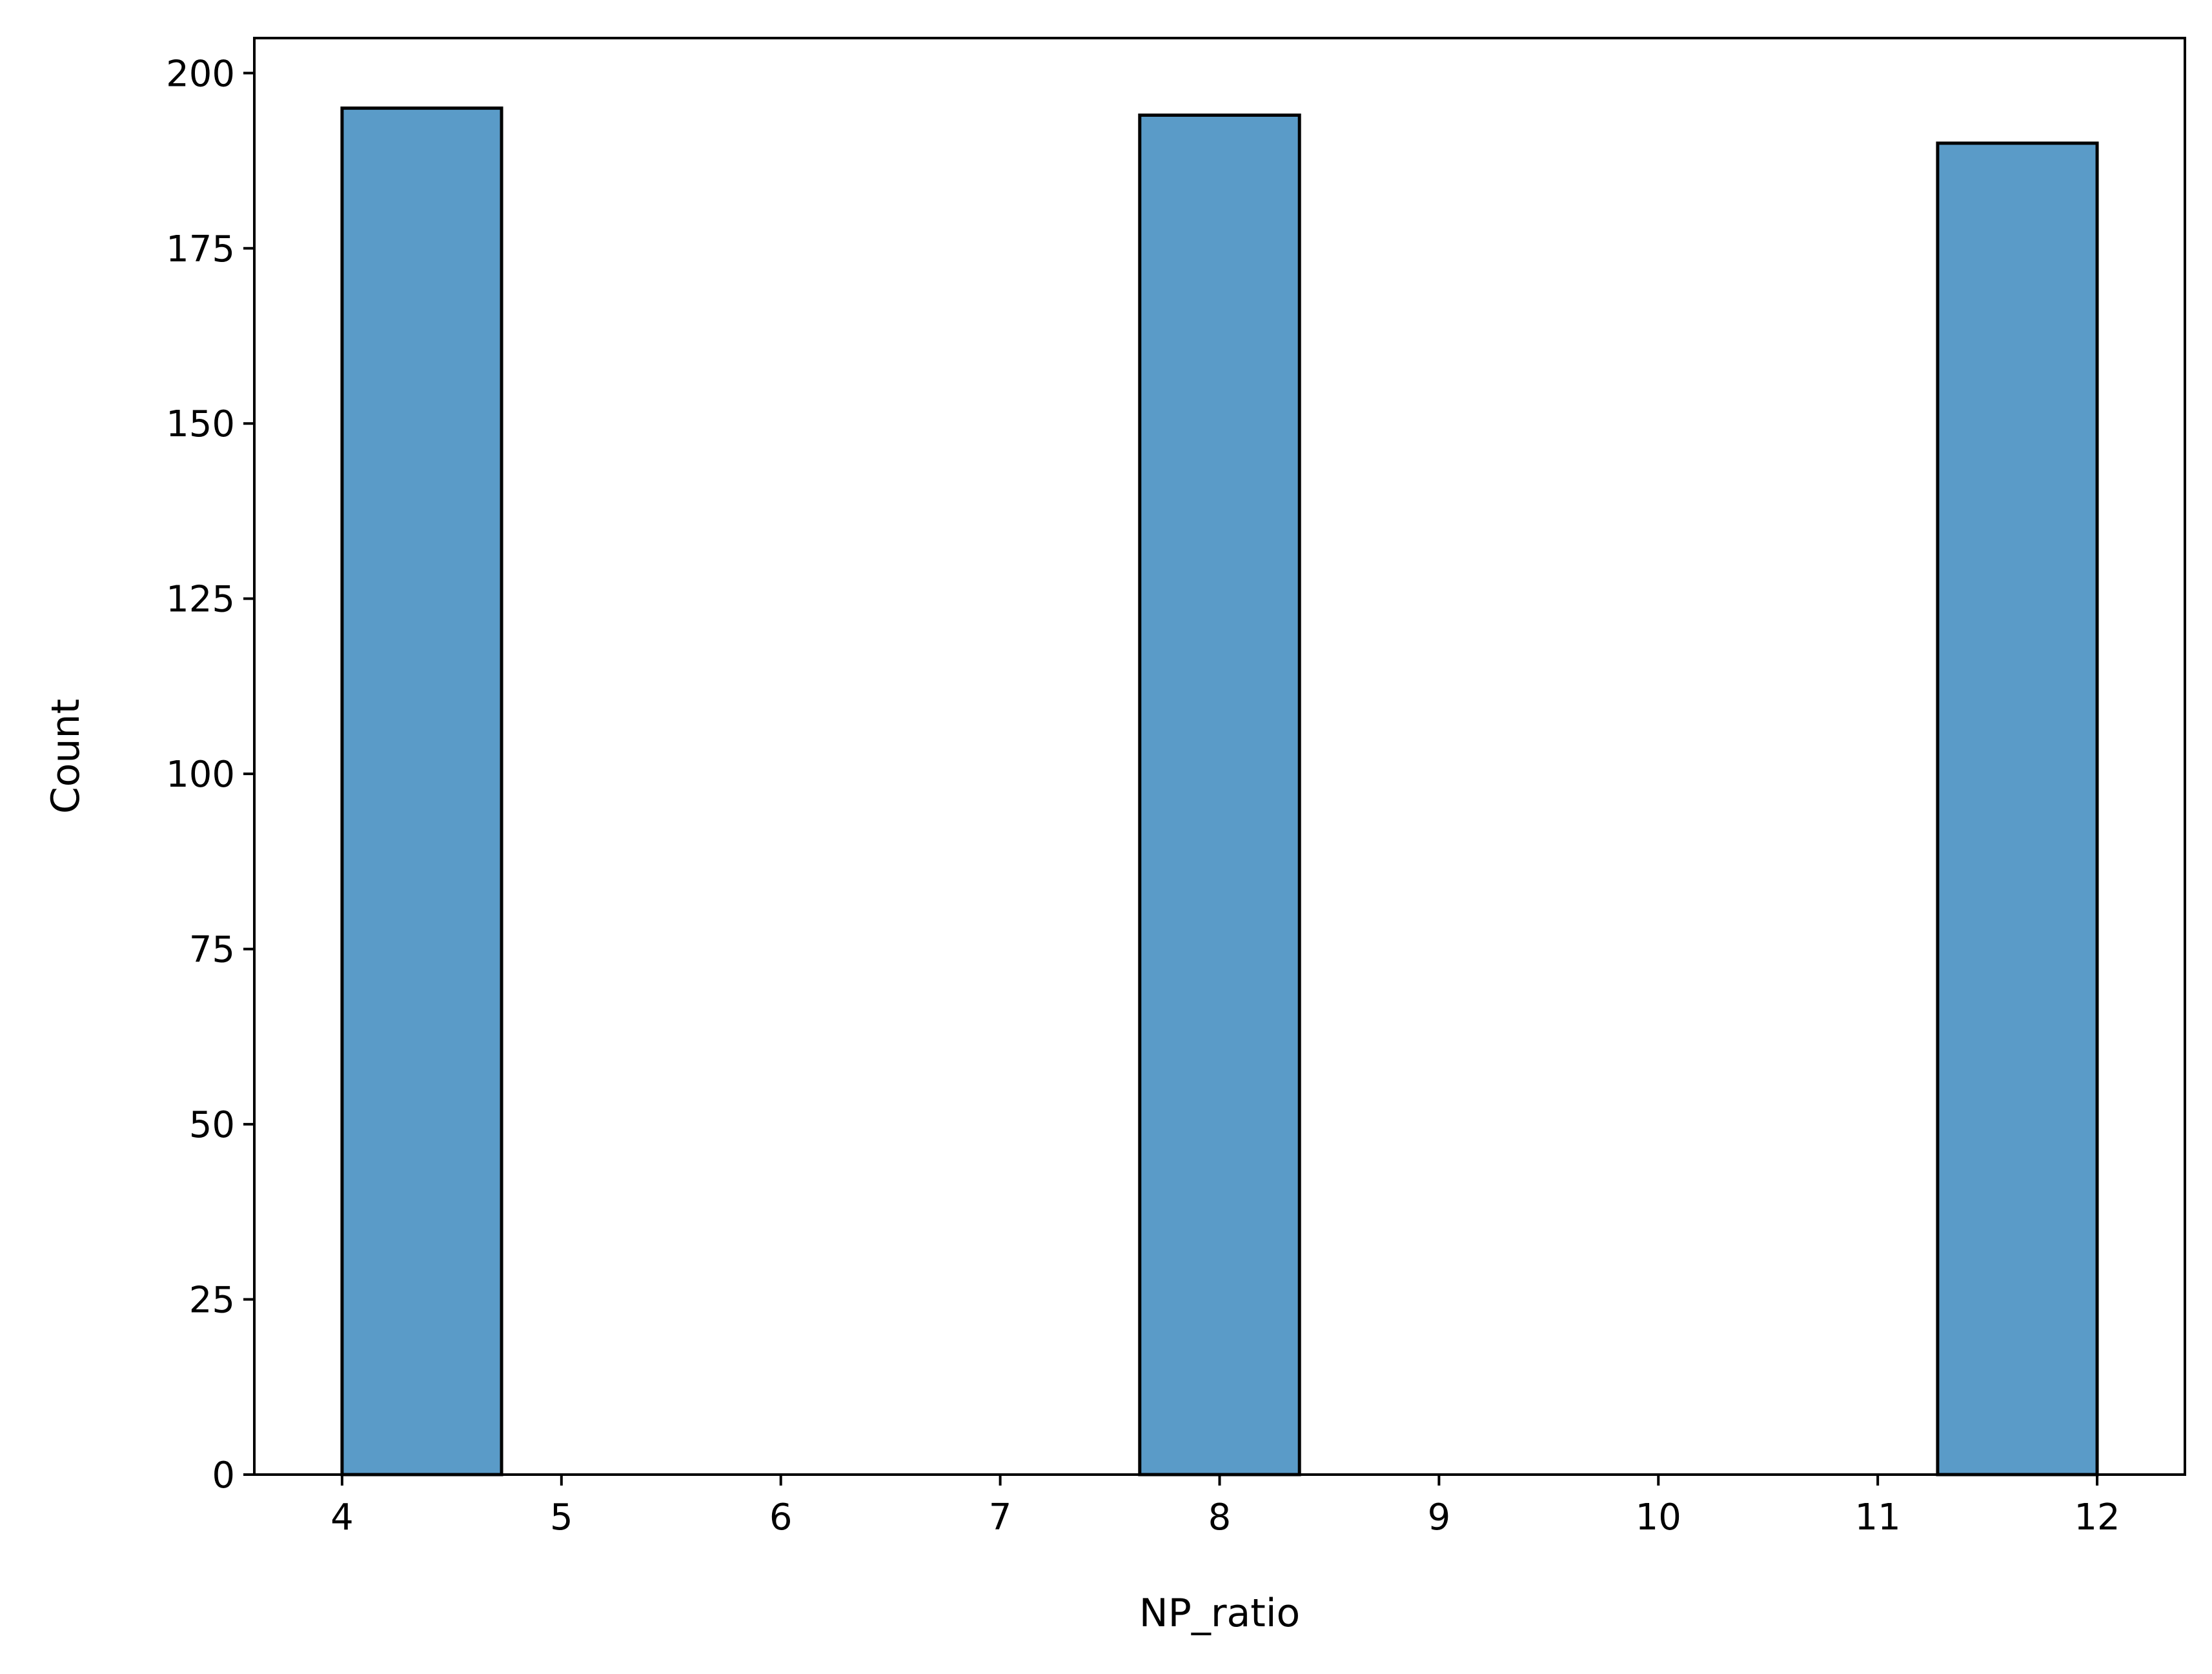  What do you see at coordinates (200, 600) in the screenshot?
I see `y-tick-label: 125` at bounding box center [200, 600].